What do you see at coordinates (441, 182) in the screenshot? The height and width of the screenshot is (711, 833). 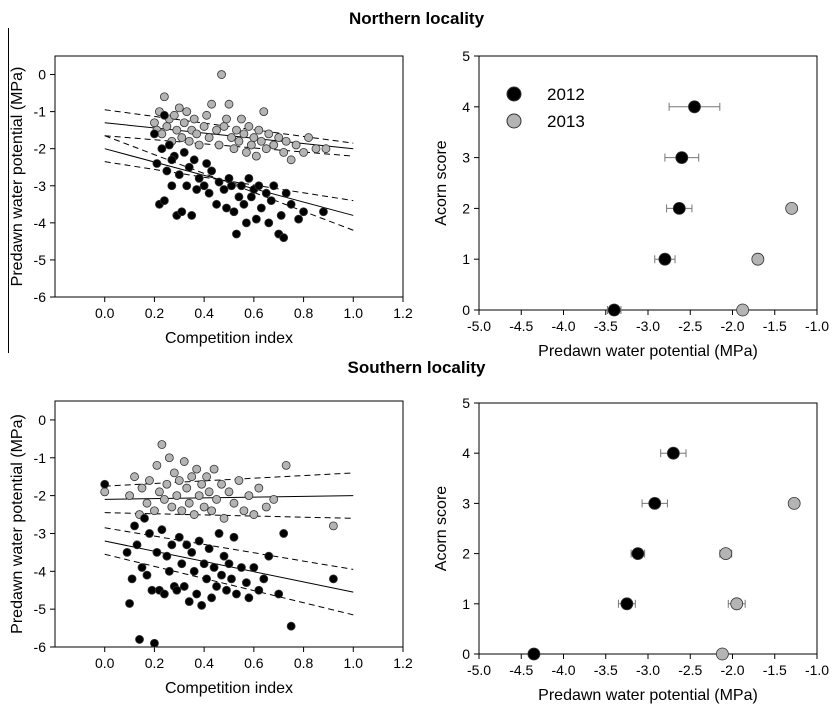 I see `north-acorn-y-axis-label: Acorn score` at bounding box center [441, 182].